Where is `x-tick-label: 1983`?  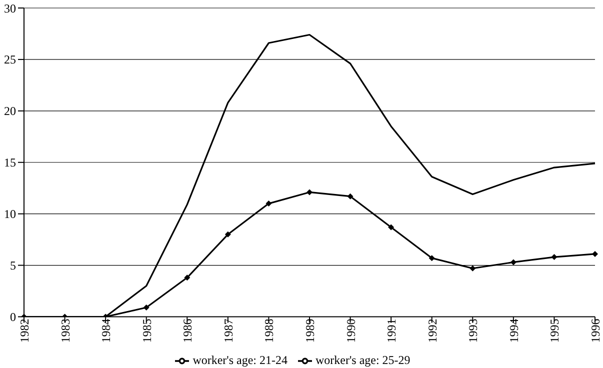
x-tick-label: 1983 is located at coordinates (65, 330).